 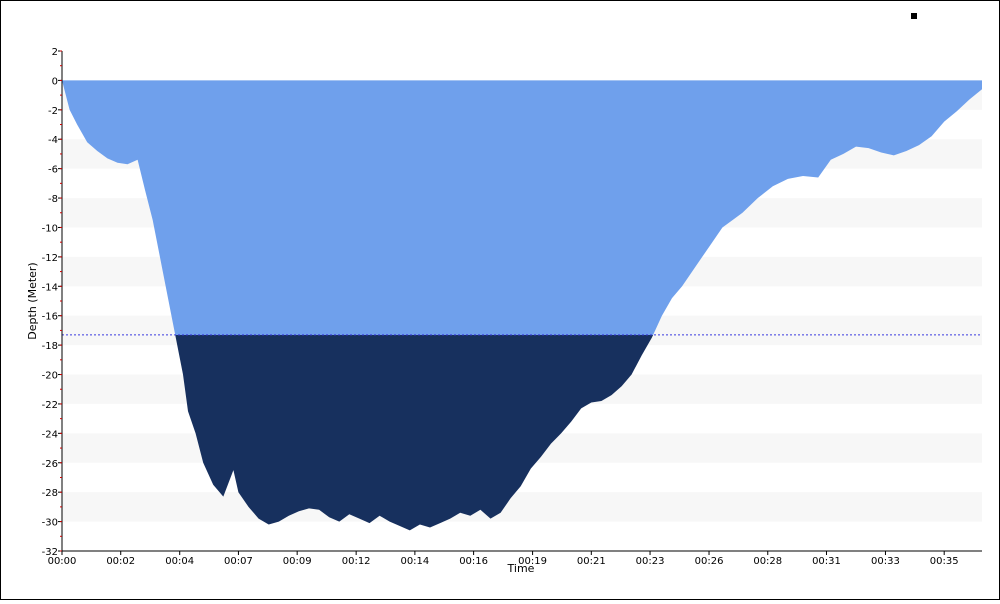 I want to click on y-tick-label: -6, so click(x=53, y=170).